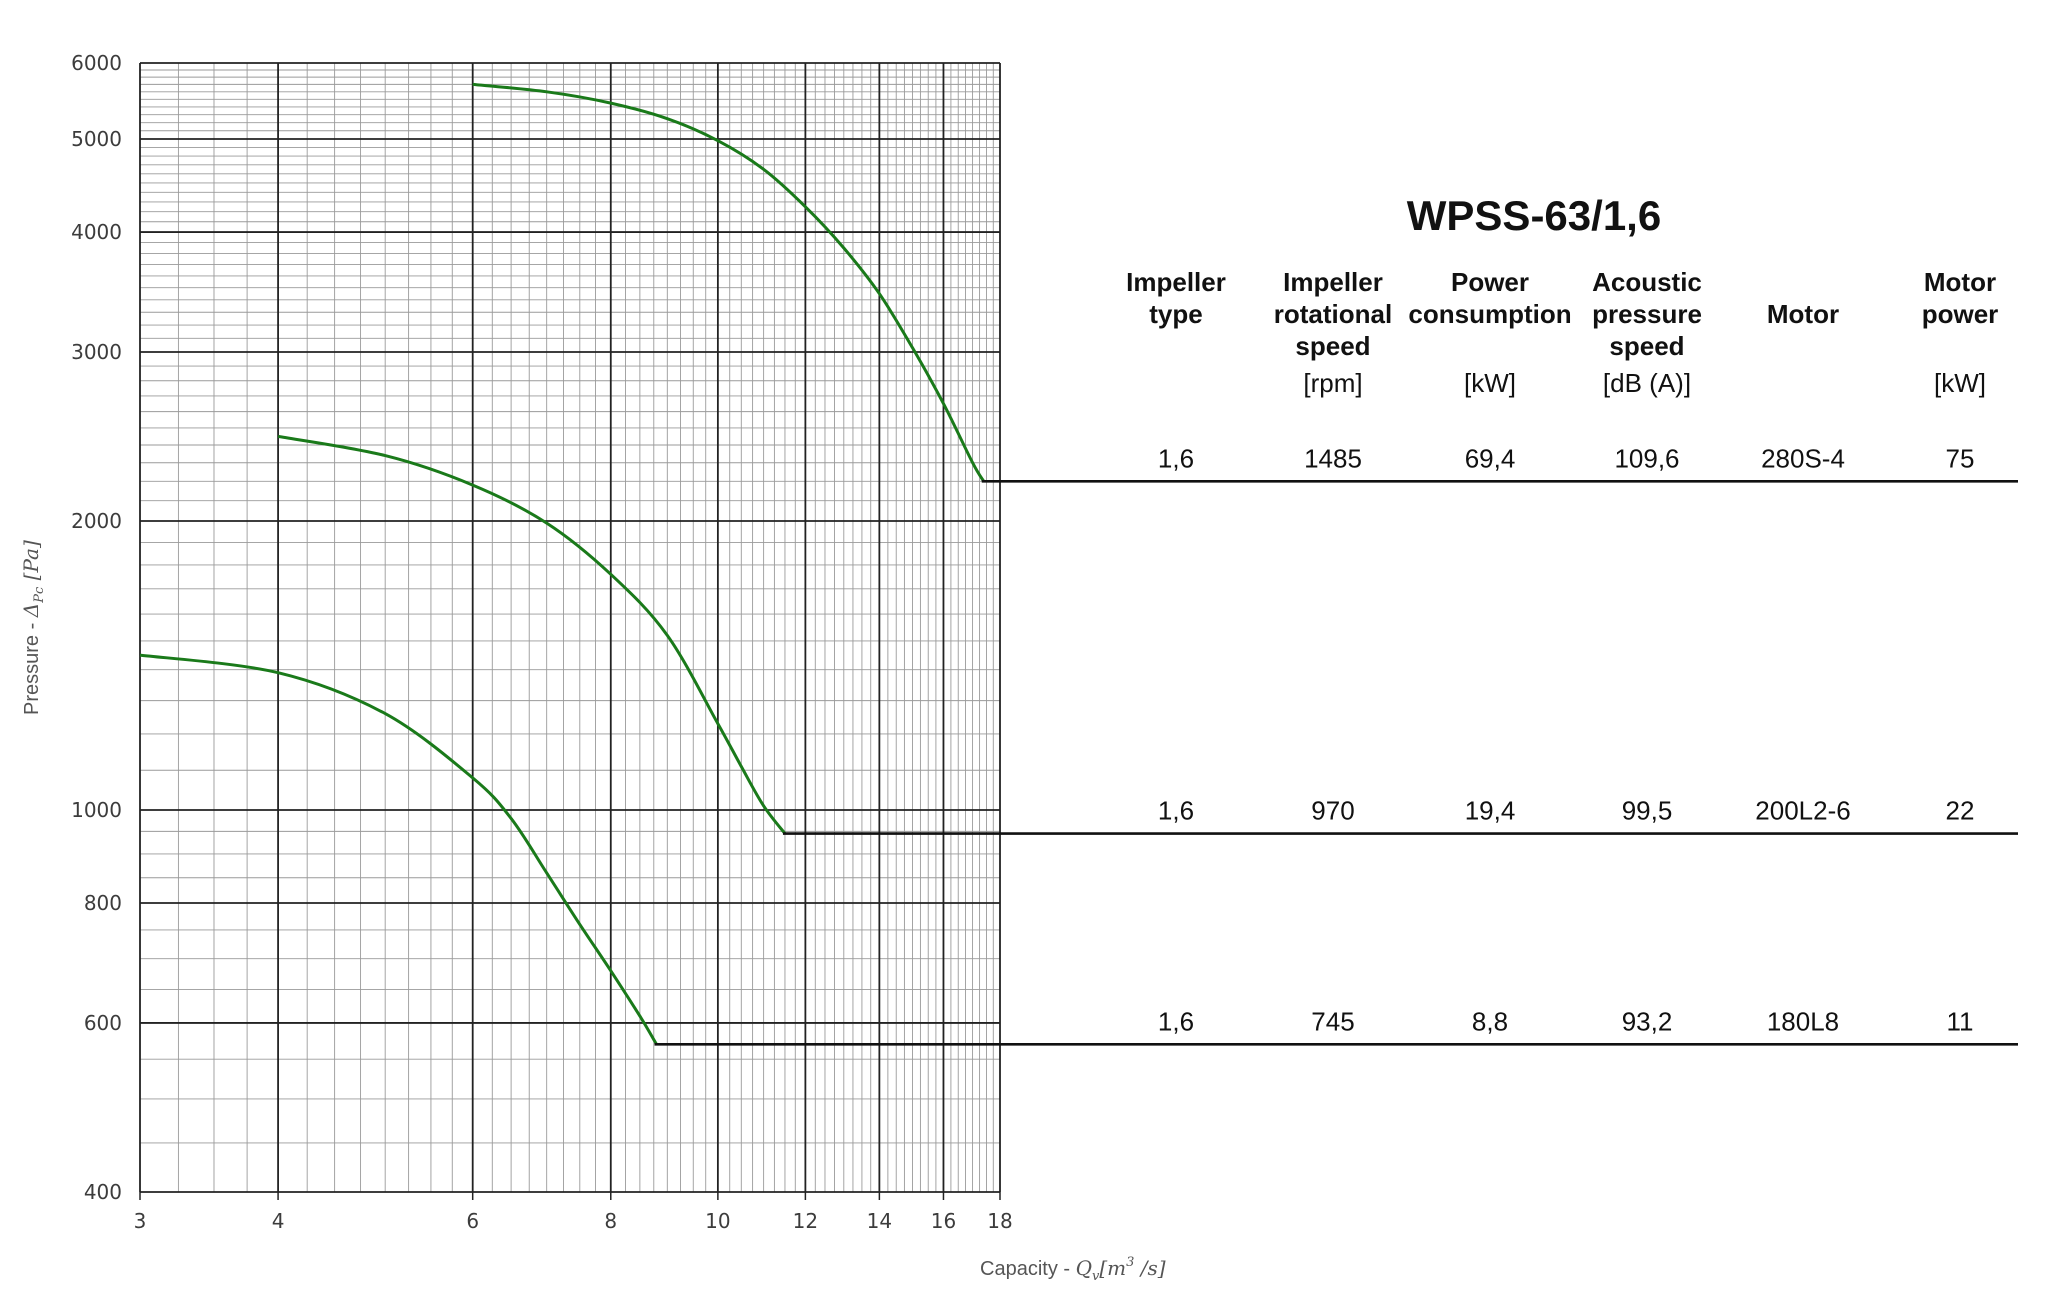 The height and width of the screenshot is (1299, 2066). What do you see at coordinates (278, 1221) in the screenshot?
I see `x-tick-label: 4` at bounding box center [278, 1221].